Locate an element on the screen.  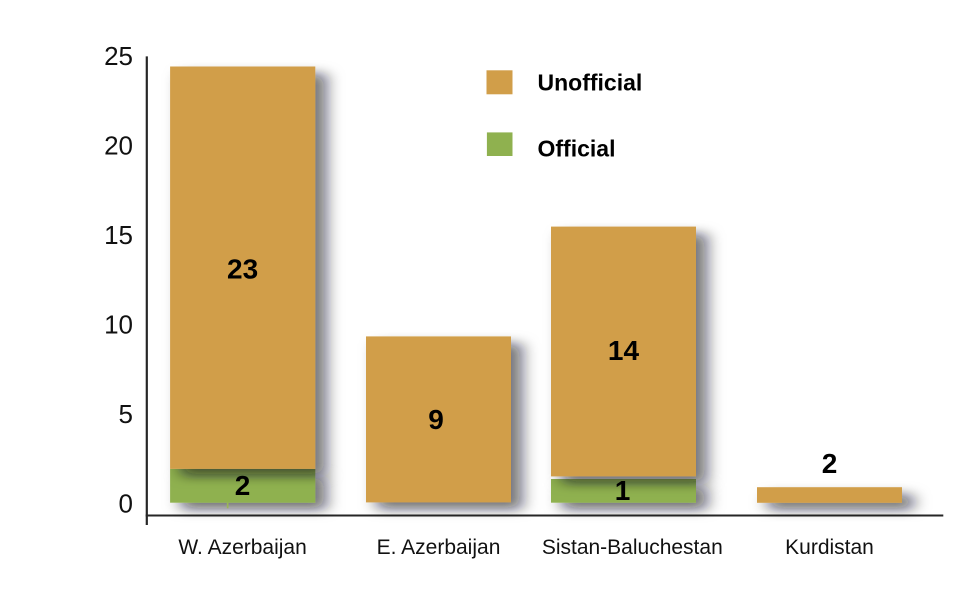
svg-text: 20 is located at coordinates (118, 146).